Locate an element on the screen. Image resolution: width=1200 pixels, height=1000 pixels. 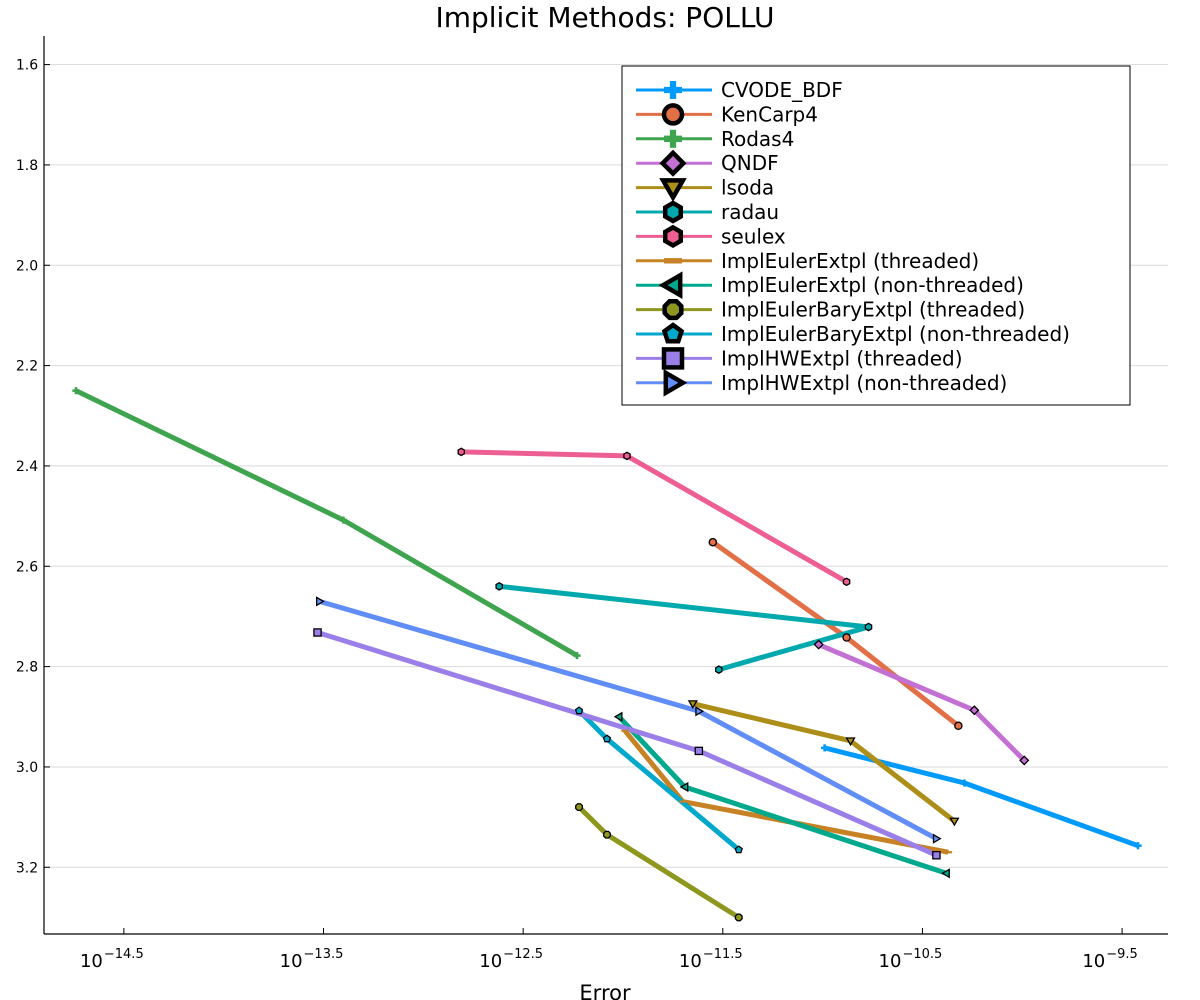
legend-label: QNDF is located at coordinates (750, 163).